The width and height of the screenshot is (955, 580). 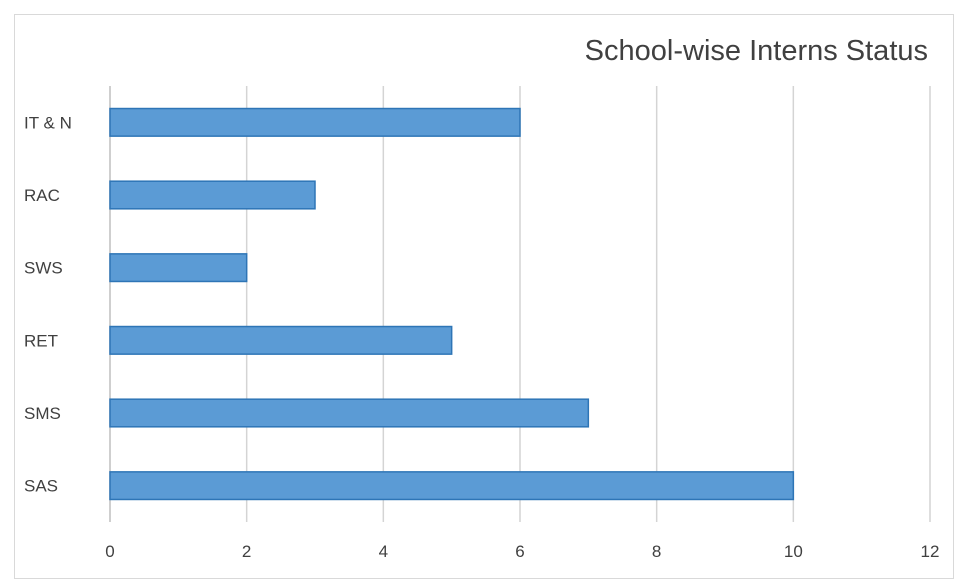 What do you see at coordinates (109, 551) in the screenshot?
I see `x-tick-label: 0` at bounding box center [109, 551].